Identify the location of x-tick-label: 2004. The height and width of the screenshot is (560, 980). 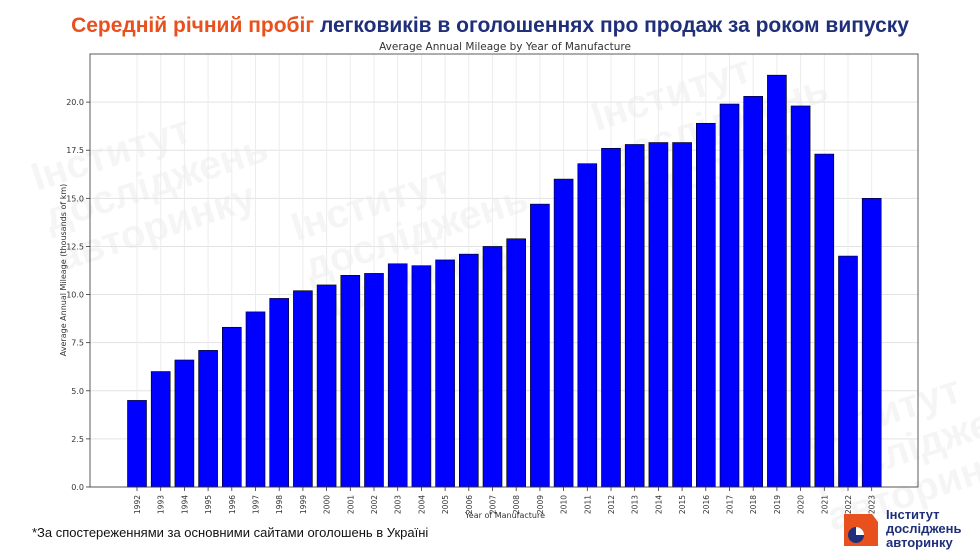
(421, 504).